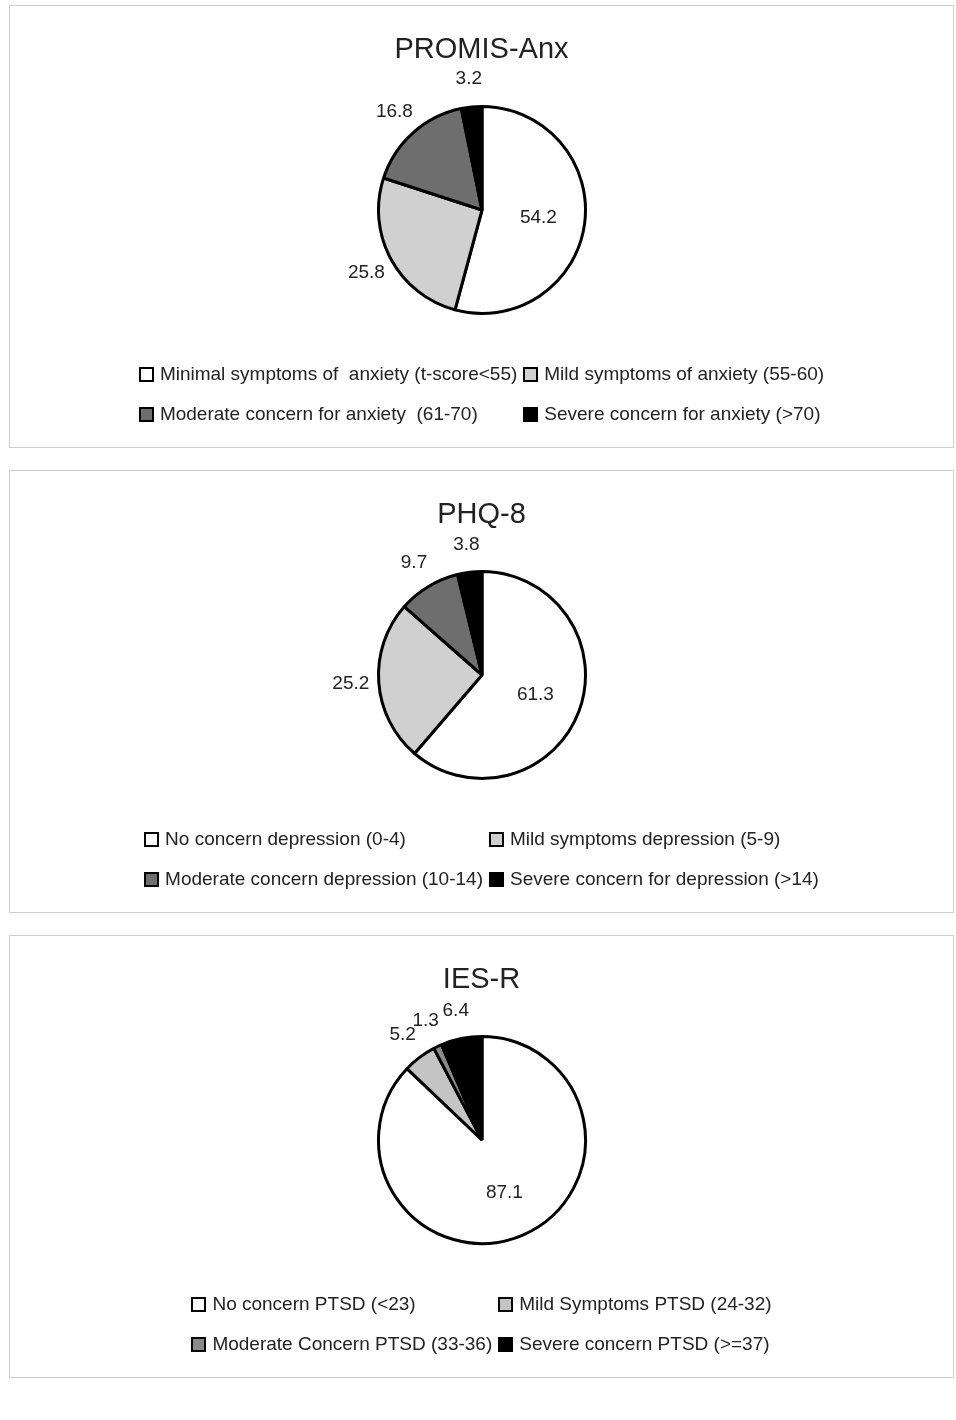 The height and width of the screenshot is (1420, 956). What do you see at coordinates (664, 879) in the screenshot?
I see `legend-label: Severe concern for depression (>14)` at bounding box center [664, 879].